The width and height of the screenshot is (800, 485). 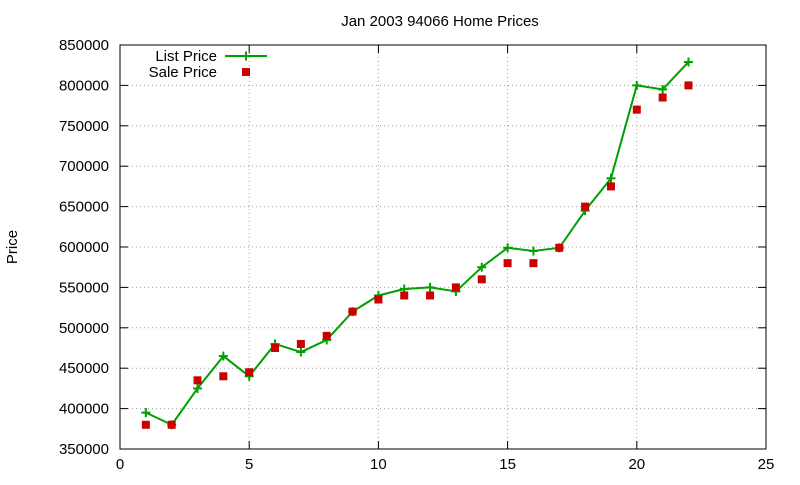 I want to click on legend-entry: Sale Price, so click(x=199, y=72).